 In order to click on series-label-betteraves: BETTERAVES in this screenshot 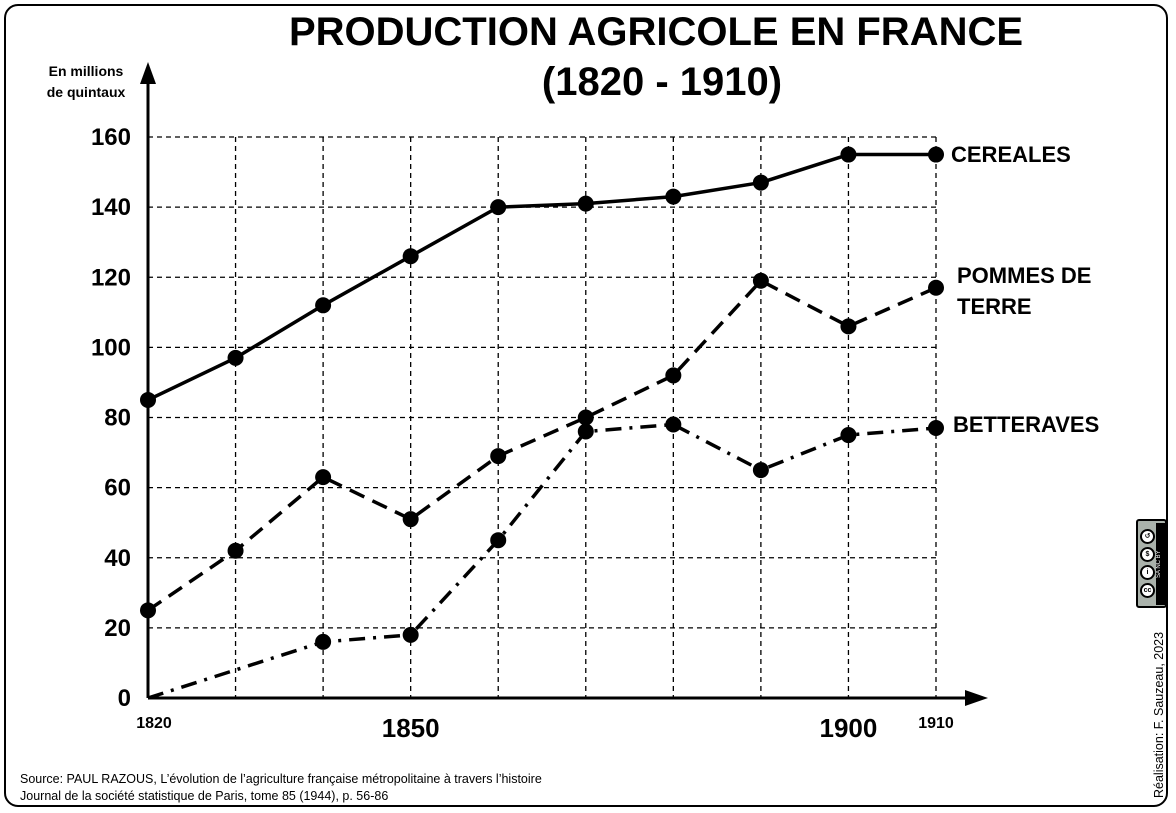, I will do `click(1026, 424)`.